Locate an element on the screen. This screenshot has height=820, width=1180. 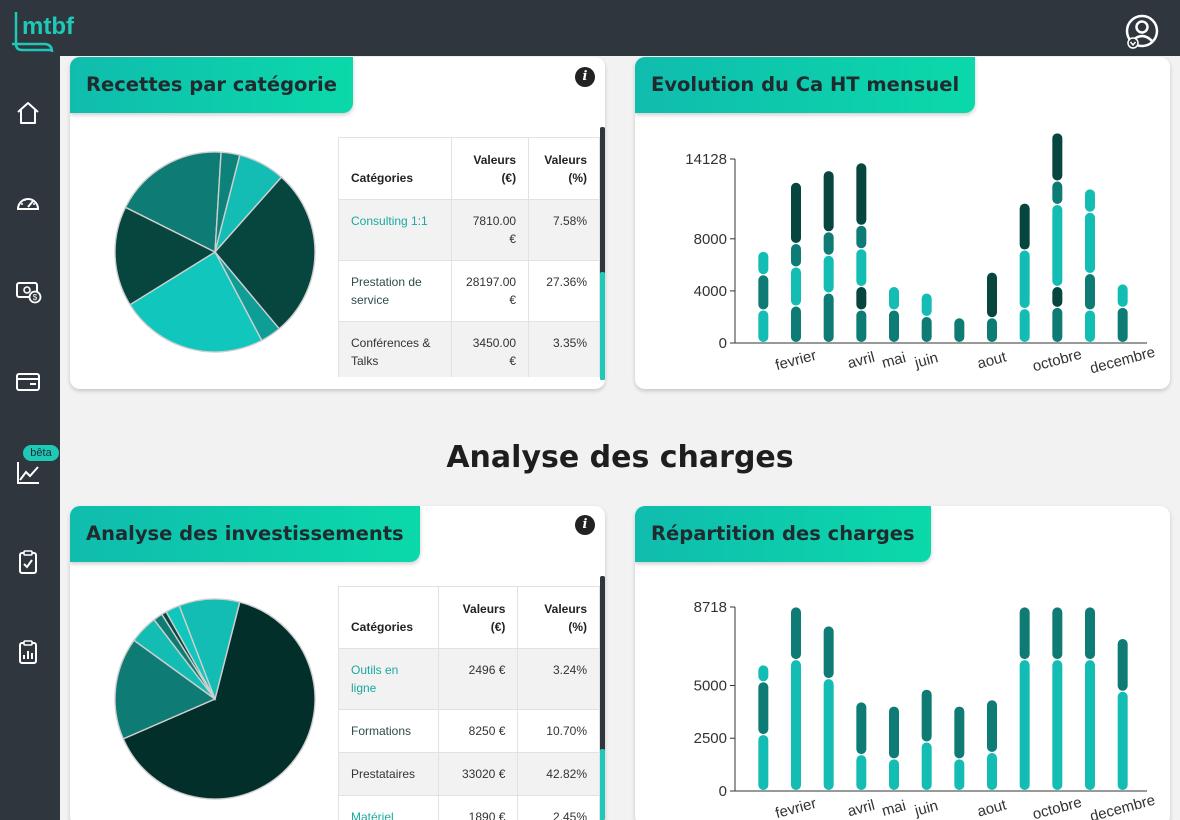
sidebar-item-analytics is located at coordinates (28, 473).